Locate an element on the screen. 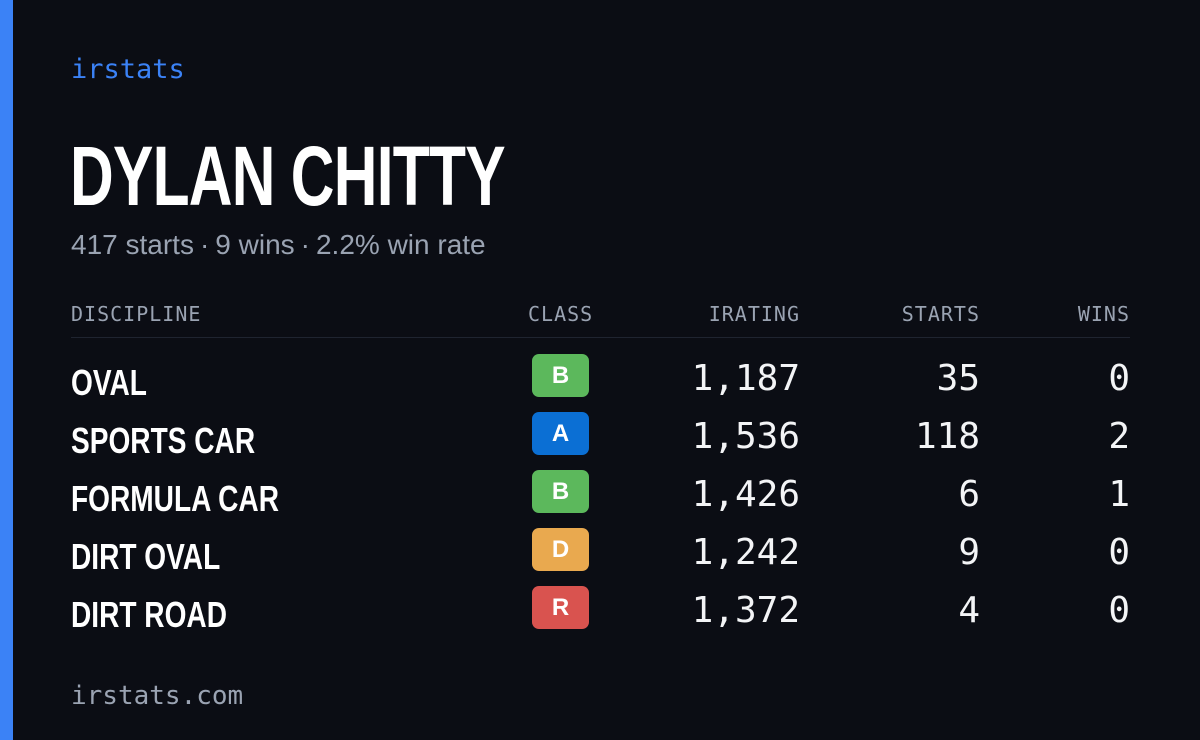 This screenshot has height=740, width=1200. irating-value: 1,536 is located at coordinates (745, 436).